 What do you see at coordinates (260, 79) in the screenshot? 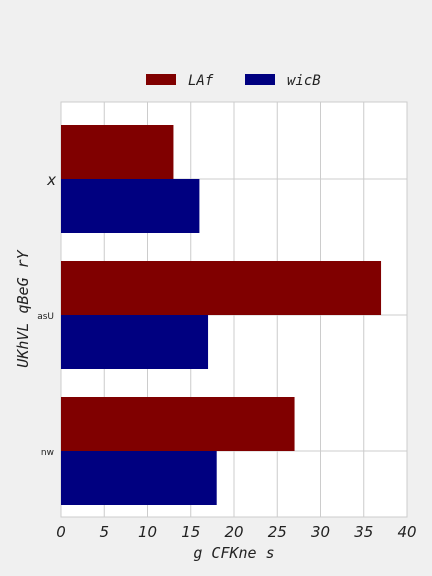
I see `legend-swatch-wicb` at bounding box center [260, 79].